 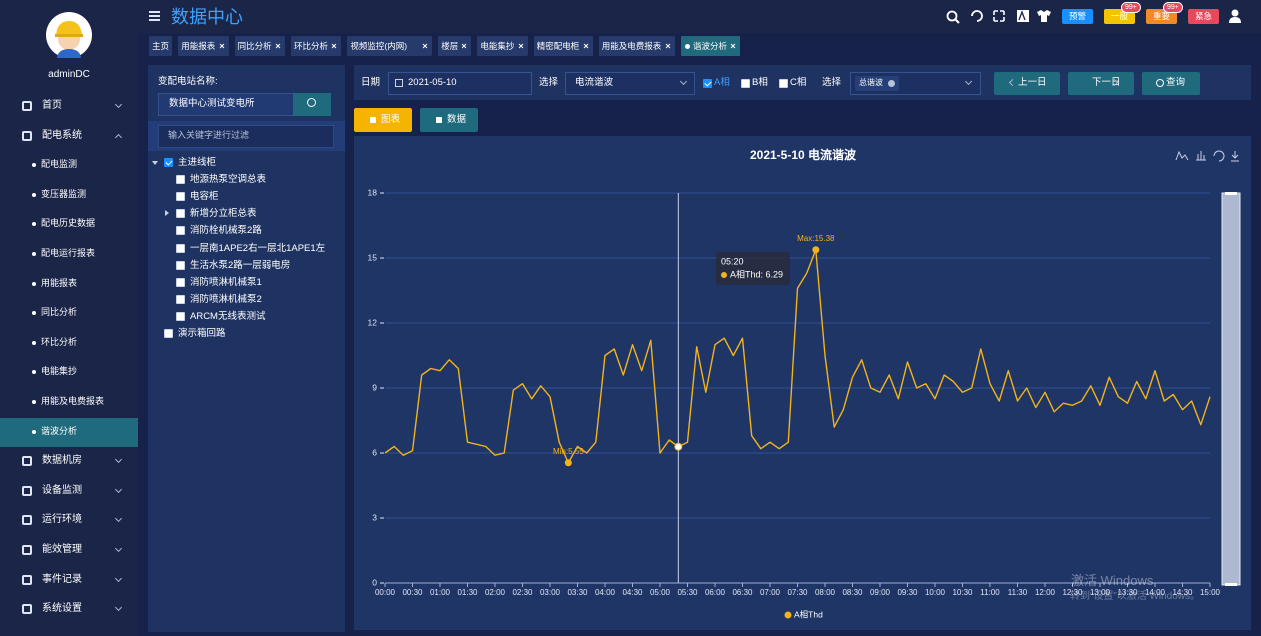 I want to click on alert-button: 预警, so click(x=1077, y=16).